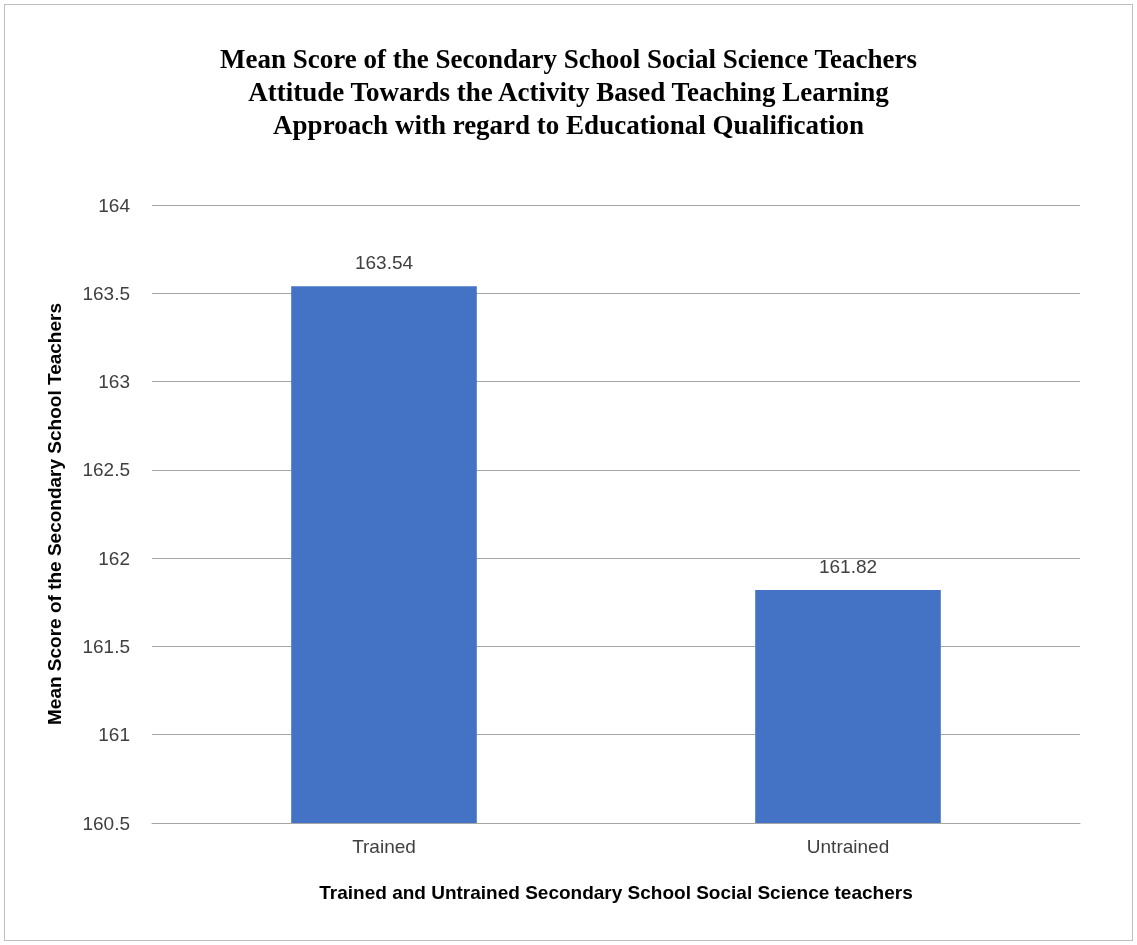  Describe the element at coordinates (106, 470) in the screenshot. I see `y-tick-label: 162.5` at that location.